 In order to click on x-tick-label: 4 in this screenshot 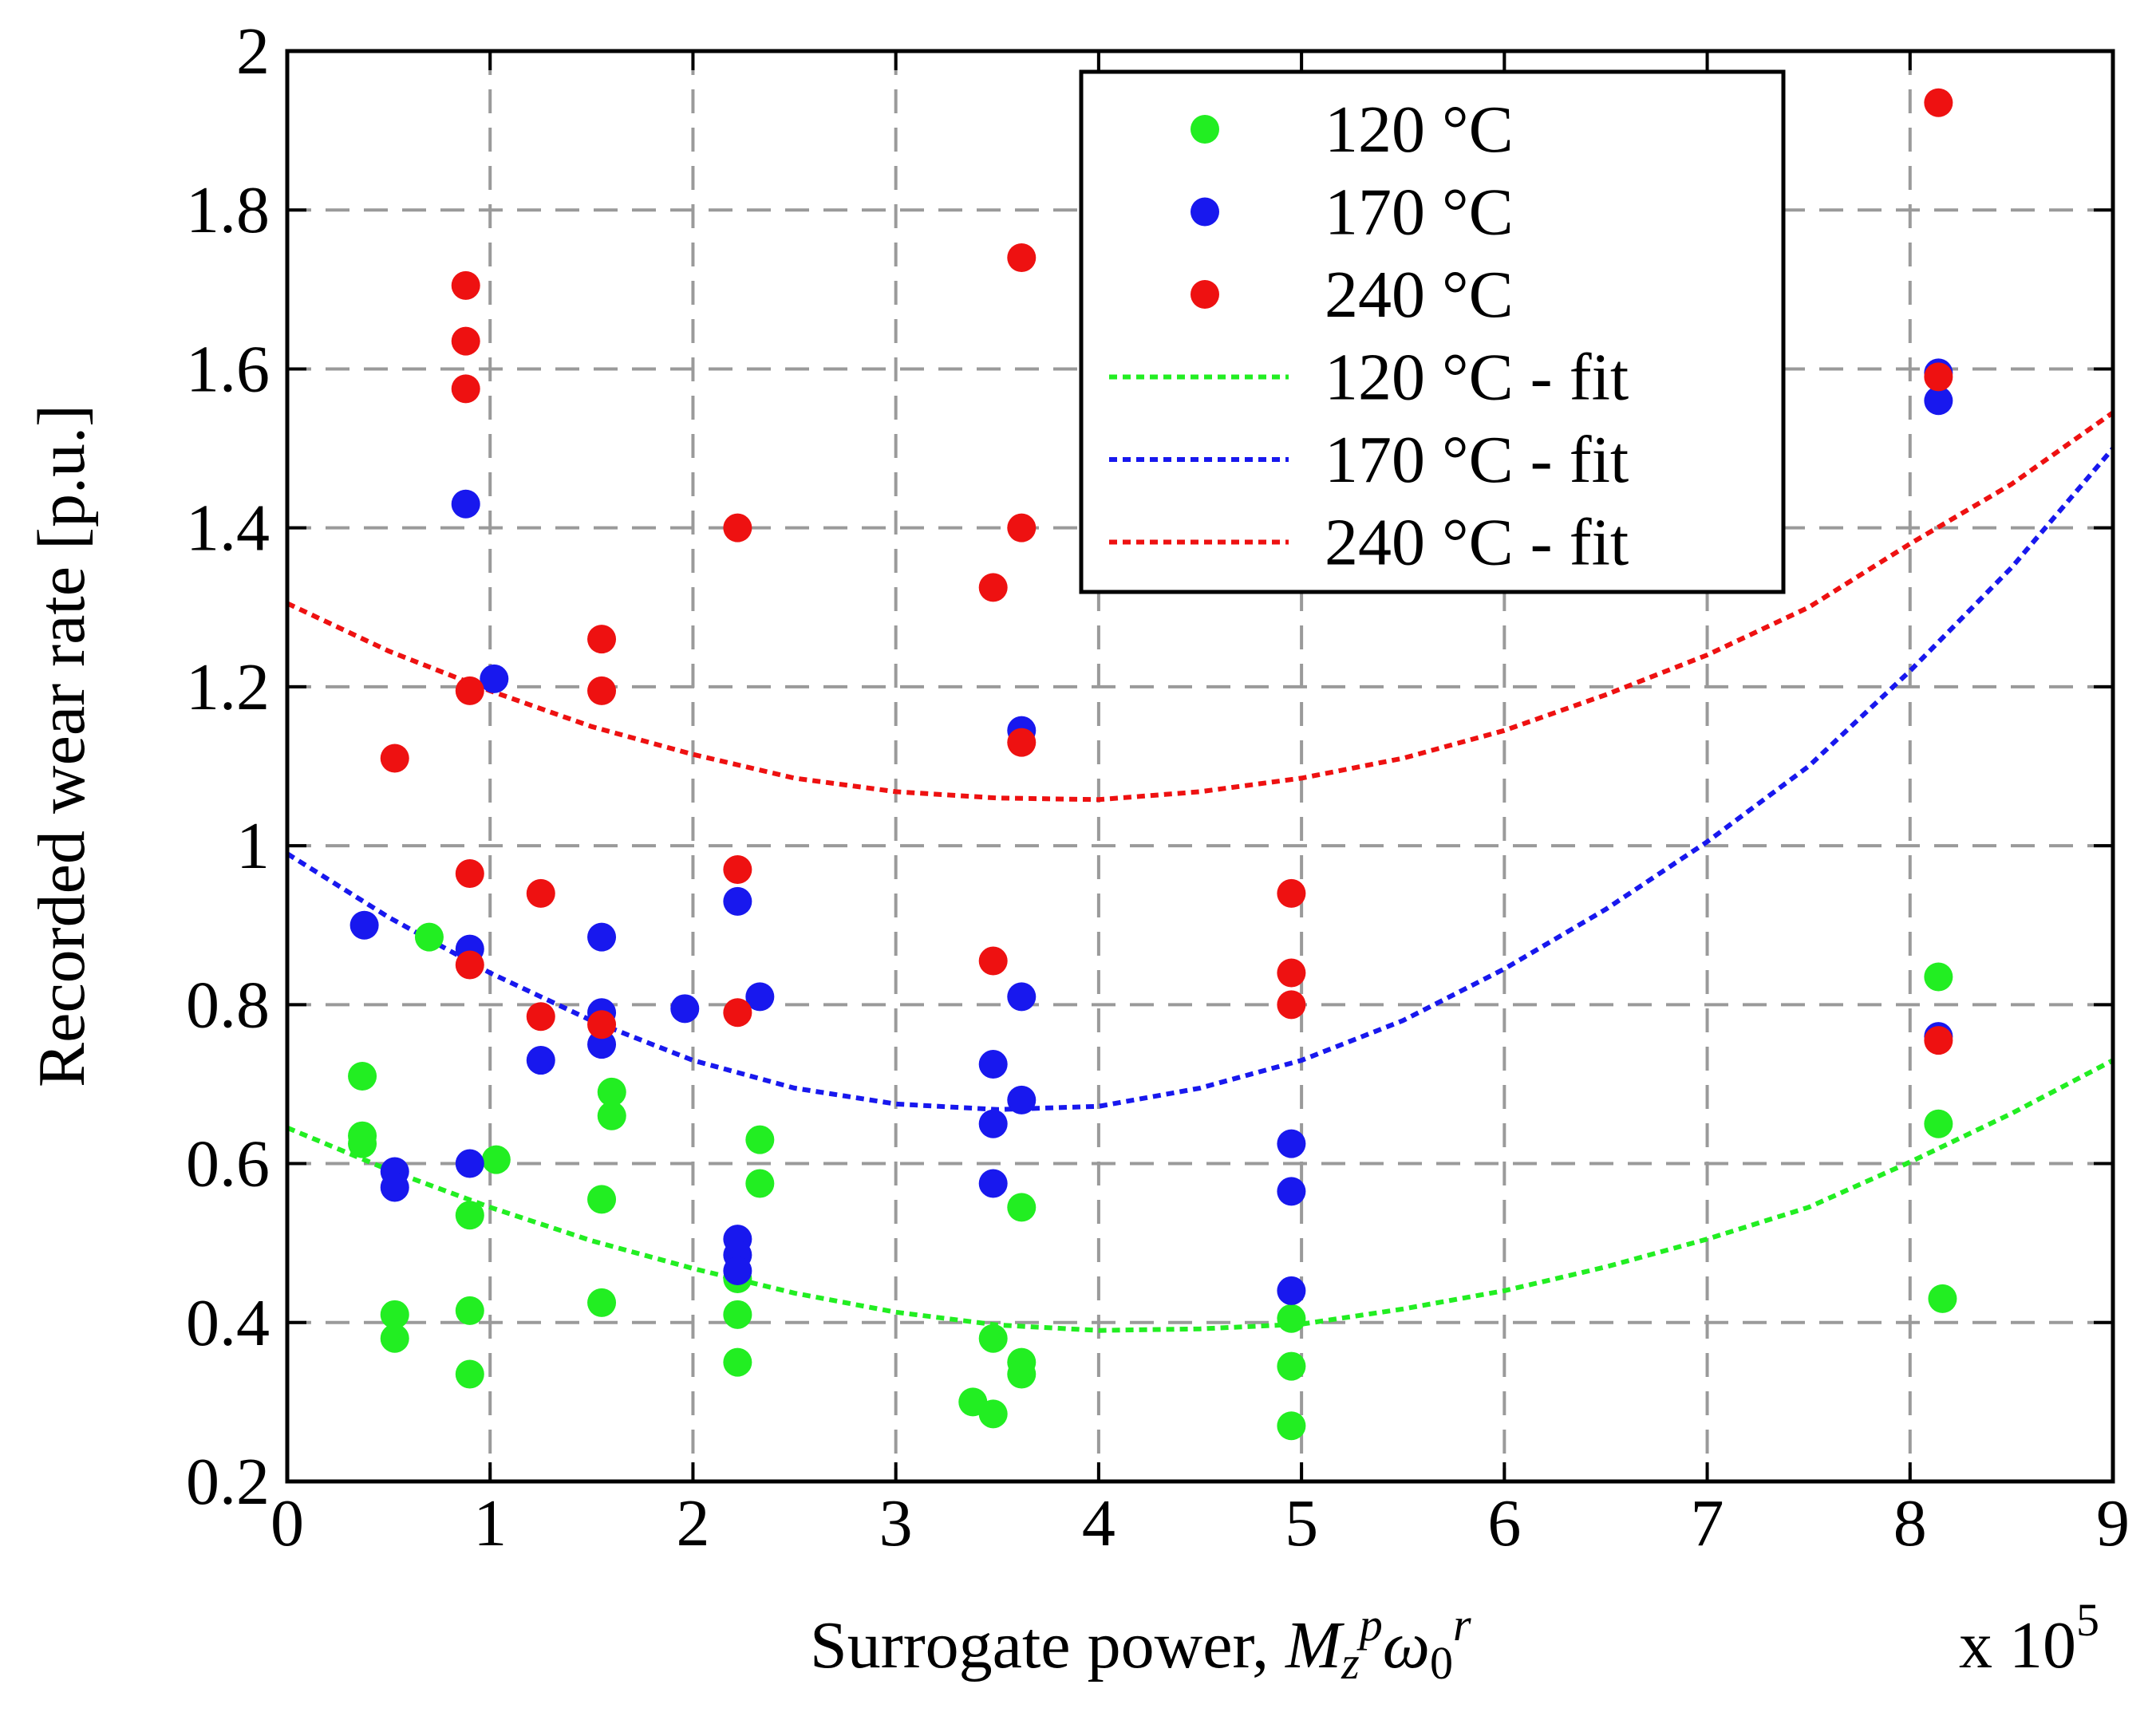, I will do `click(1099, 1523)`.